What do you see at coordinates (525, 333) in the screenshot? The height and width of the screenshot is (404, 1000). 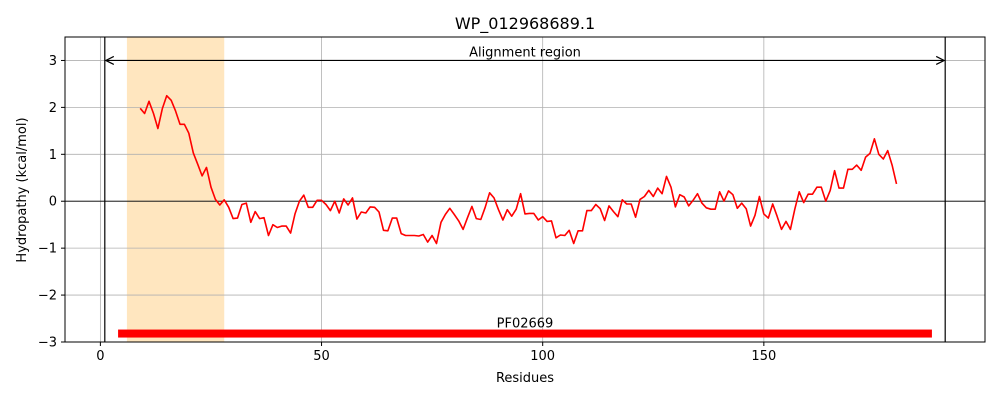 I see `domain-bar` at bounding box center [525, 333].